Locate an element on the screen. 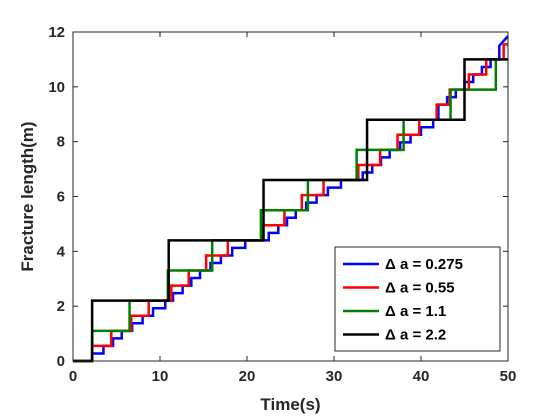 The height and width of the screenshot is (420, 560). y-tick-label: 0 is located at coordinates (61, 361).